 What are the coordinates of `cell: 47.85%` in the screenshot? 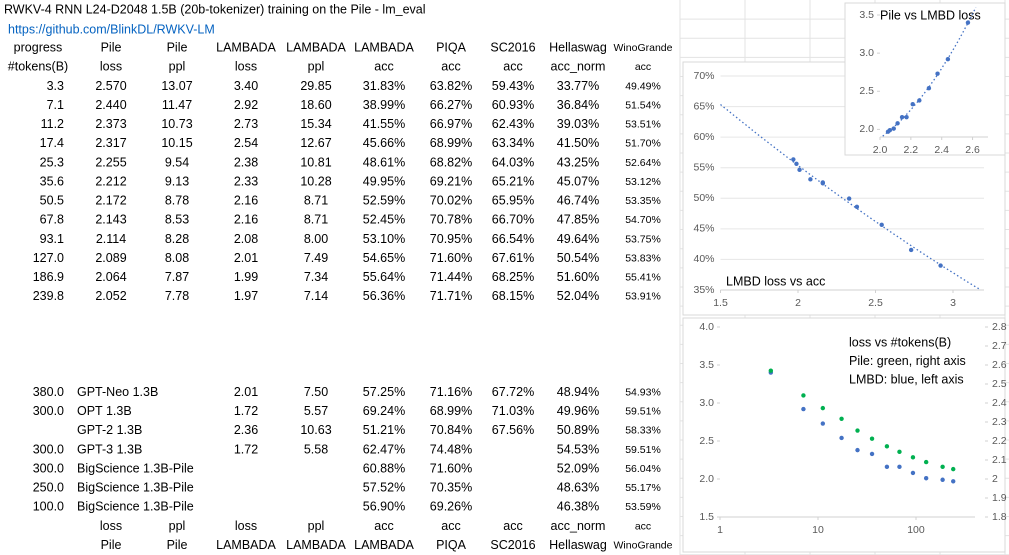 It's located at (578, 220).